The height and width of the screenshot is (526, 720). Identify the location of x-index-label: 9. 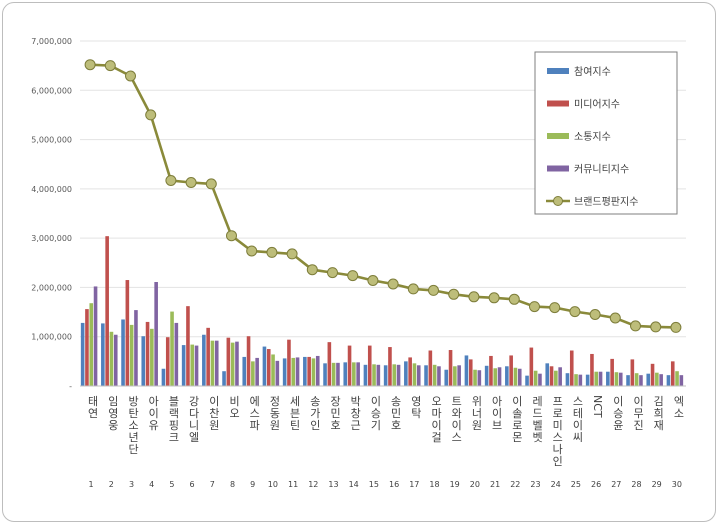
(252, 484).